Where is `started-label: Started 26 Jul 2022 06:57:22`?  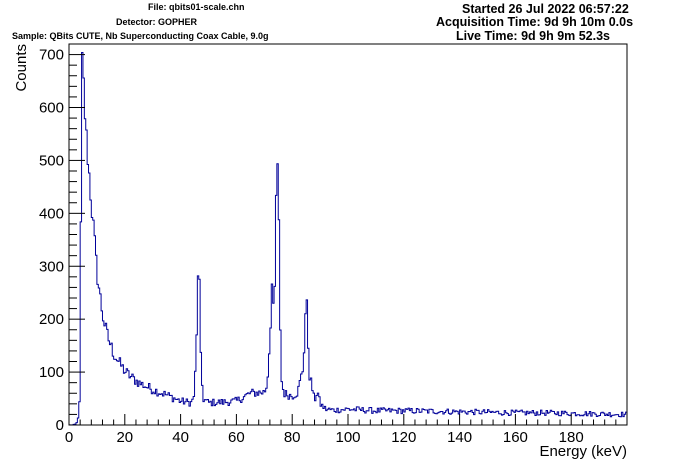 started-label: Started 26 Jul 2022 06:57:22 is located at coordinates (545, 9).